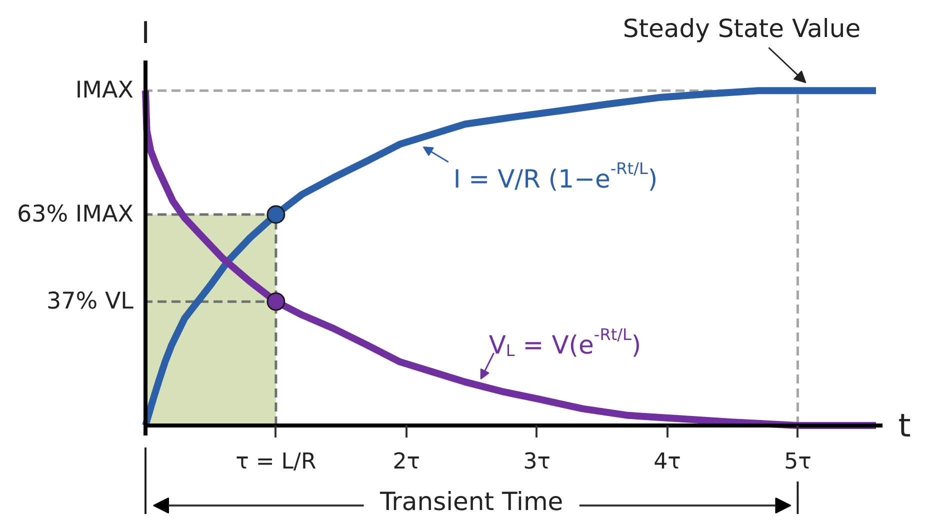  What do you see at coordinates (90, 301) in the screenshot?
I see `y-tick-label: 37% VL` at bounding box center [90, 301].